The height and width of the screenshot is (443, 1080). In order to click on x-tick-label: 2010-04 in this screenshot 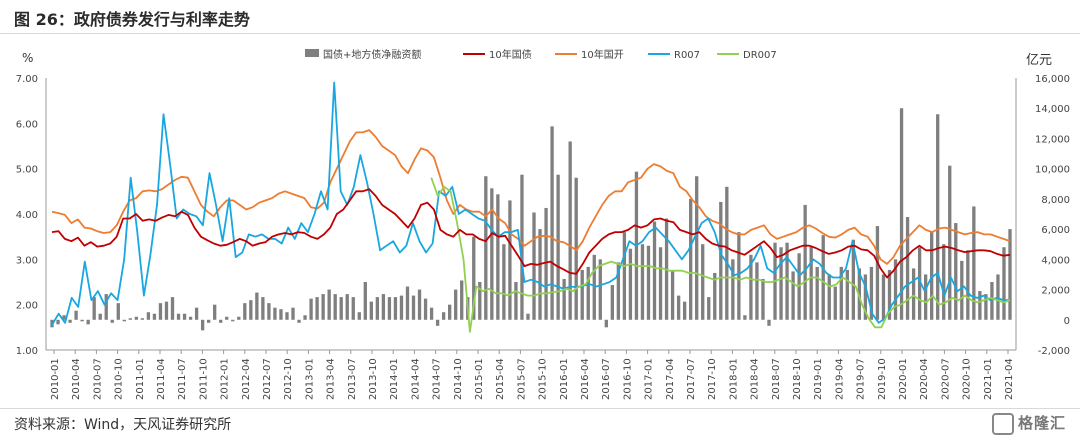, I will do `click(76, 379)`.